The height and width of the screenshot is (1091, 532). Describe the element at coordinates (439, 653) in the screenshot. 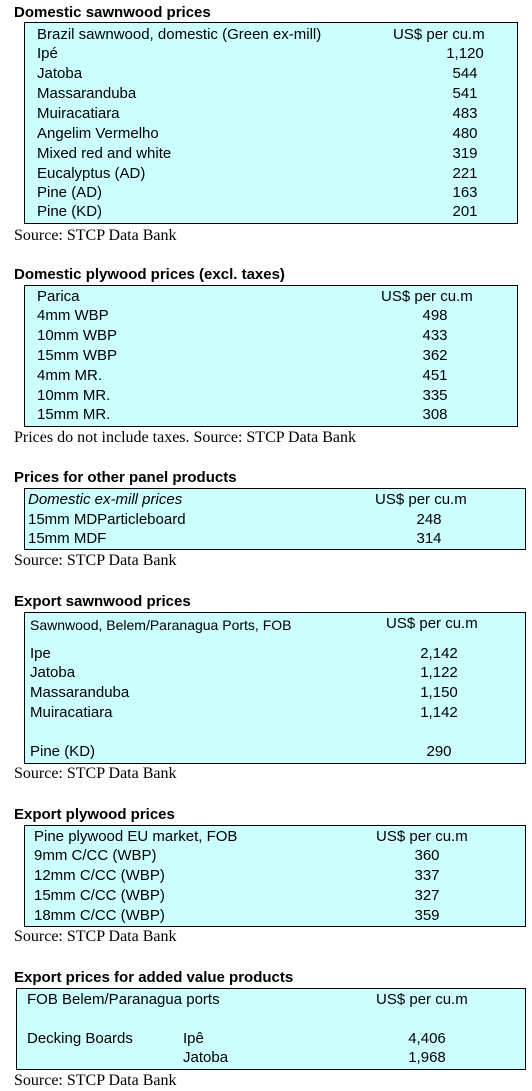

I see `table-row-value: 2,142` at that location.